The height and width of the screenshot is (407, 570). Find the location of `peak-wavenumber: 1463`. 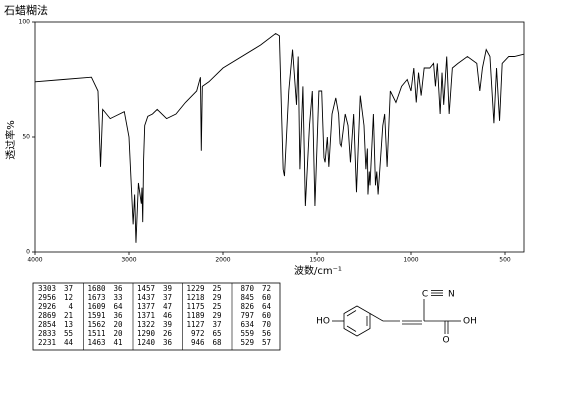

peak-wavenumber: 1463 is located at coordinates (96, 342).